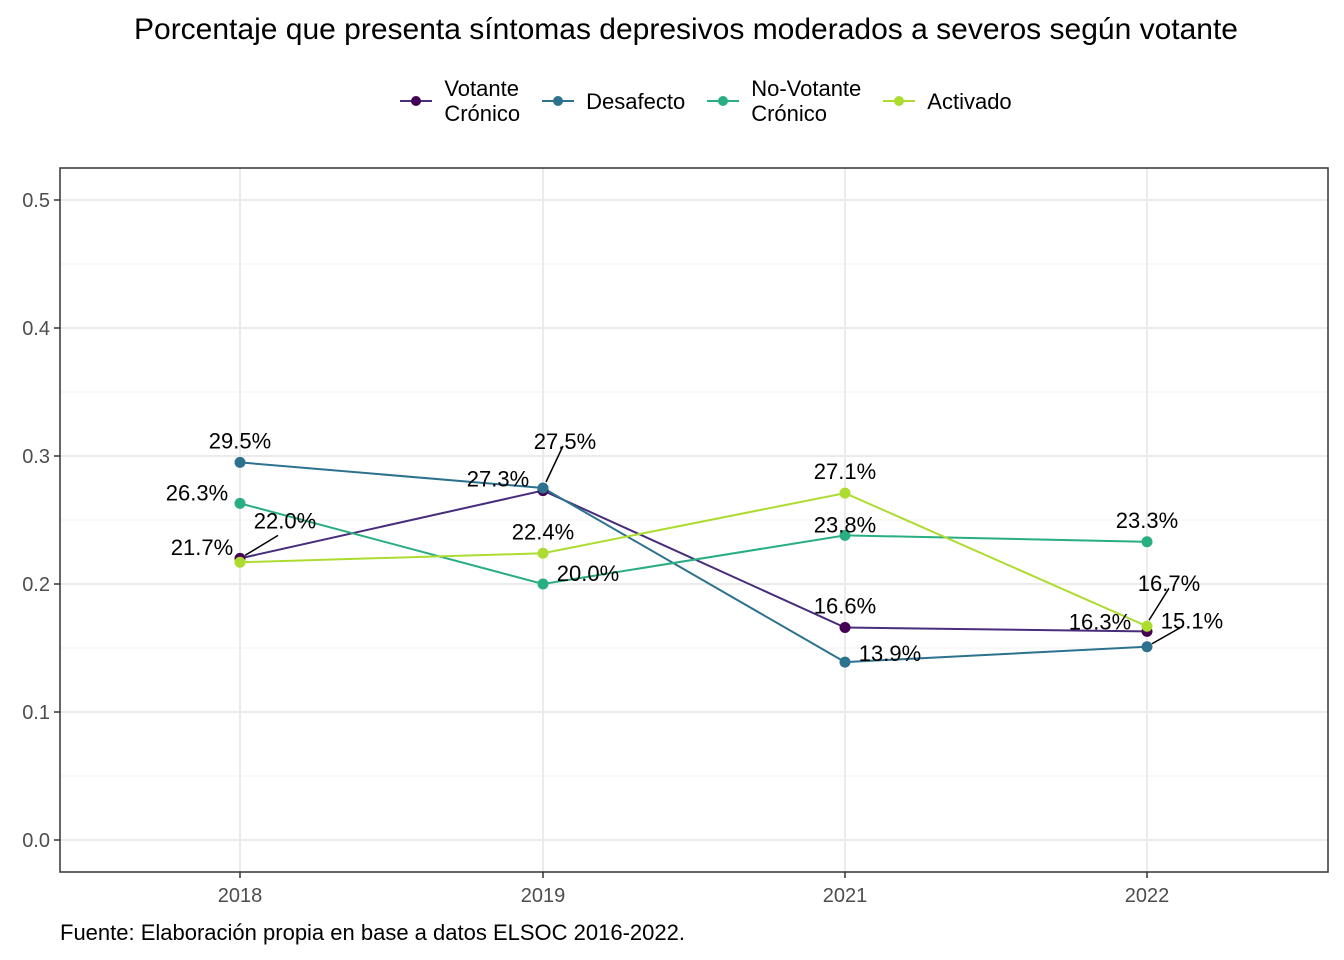 Image resolution: width=1344 pixels, height=960 pixels. Describe the element at coordinates (1192, 621) in the screenshot. I see `data-label: 15.1%` at that location.